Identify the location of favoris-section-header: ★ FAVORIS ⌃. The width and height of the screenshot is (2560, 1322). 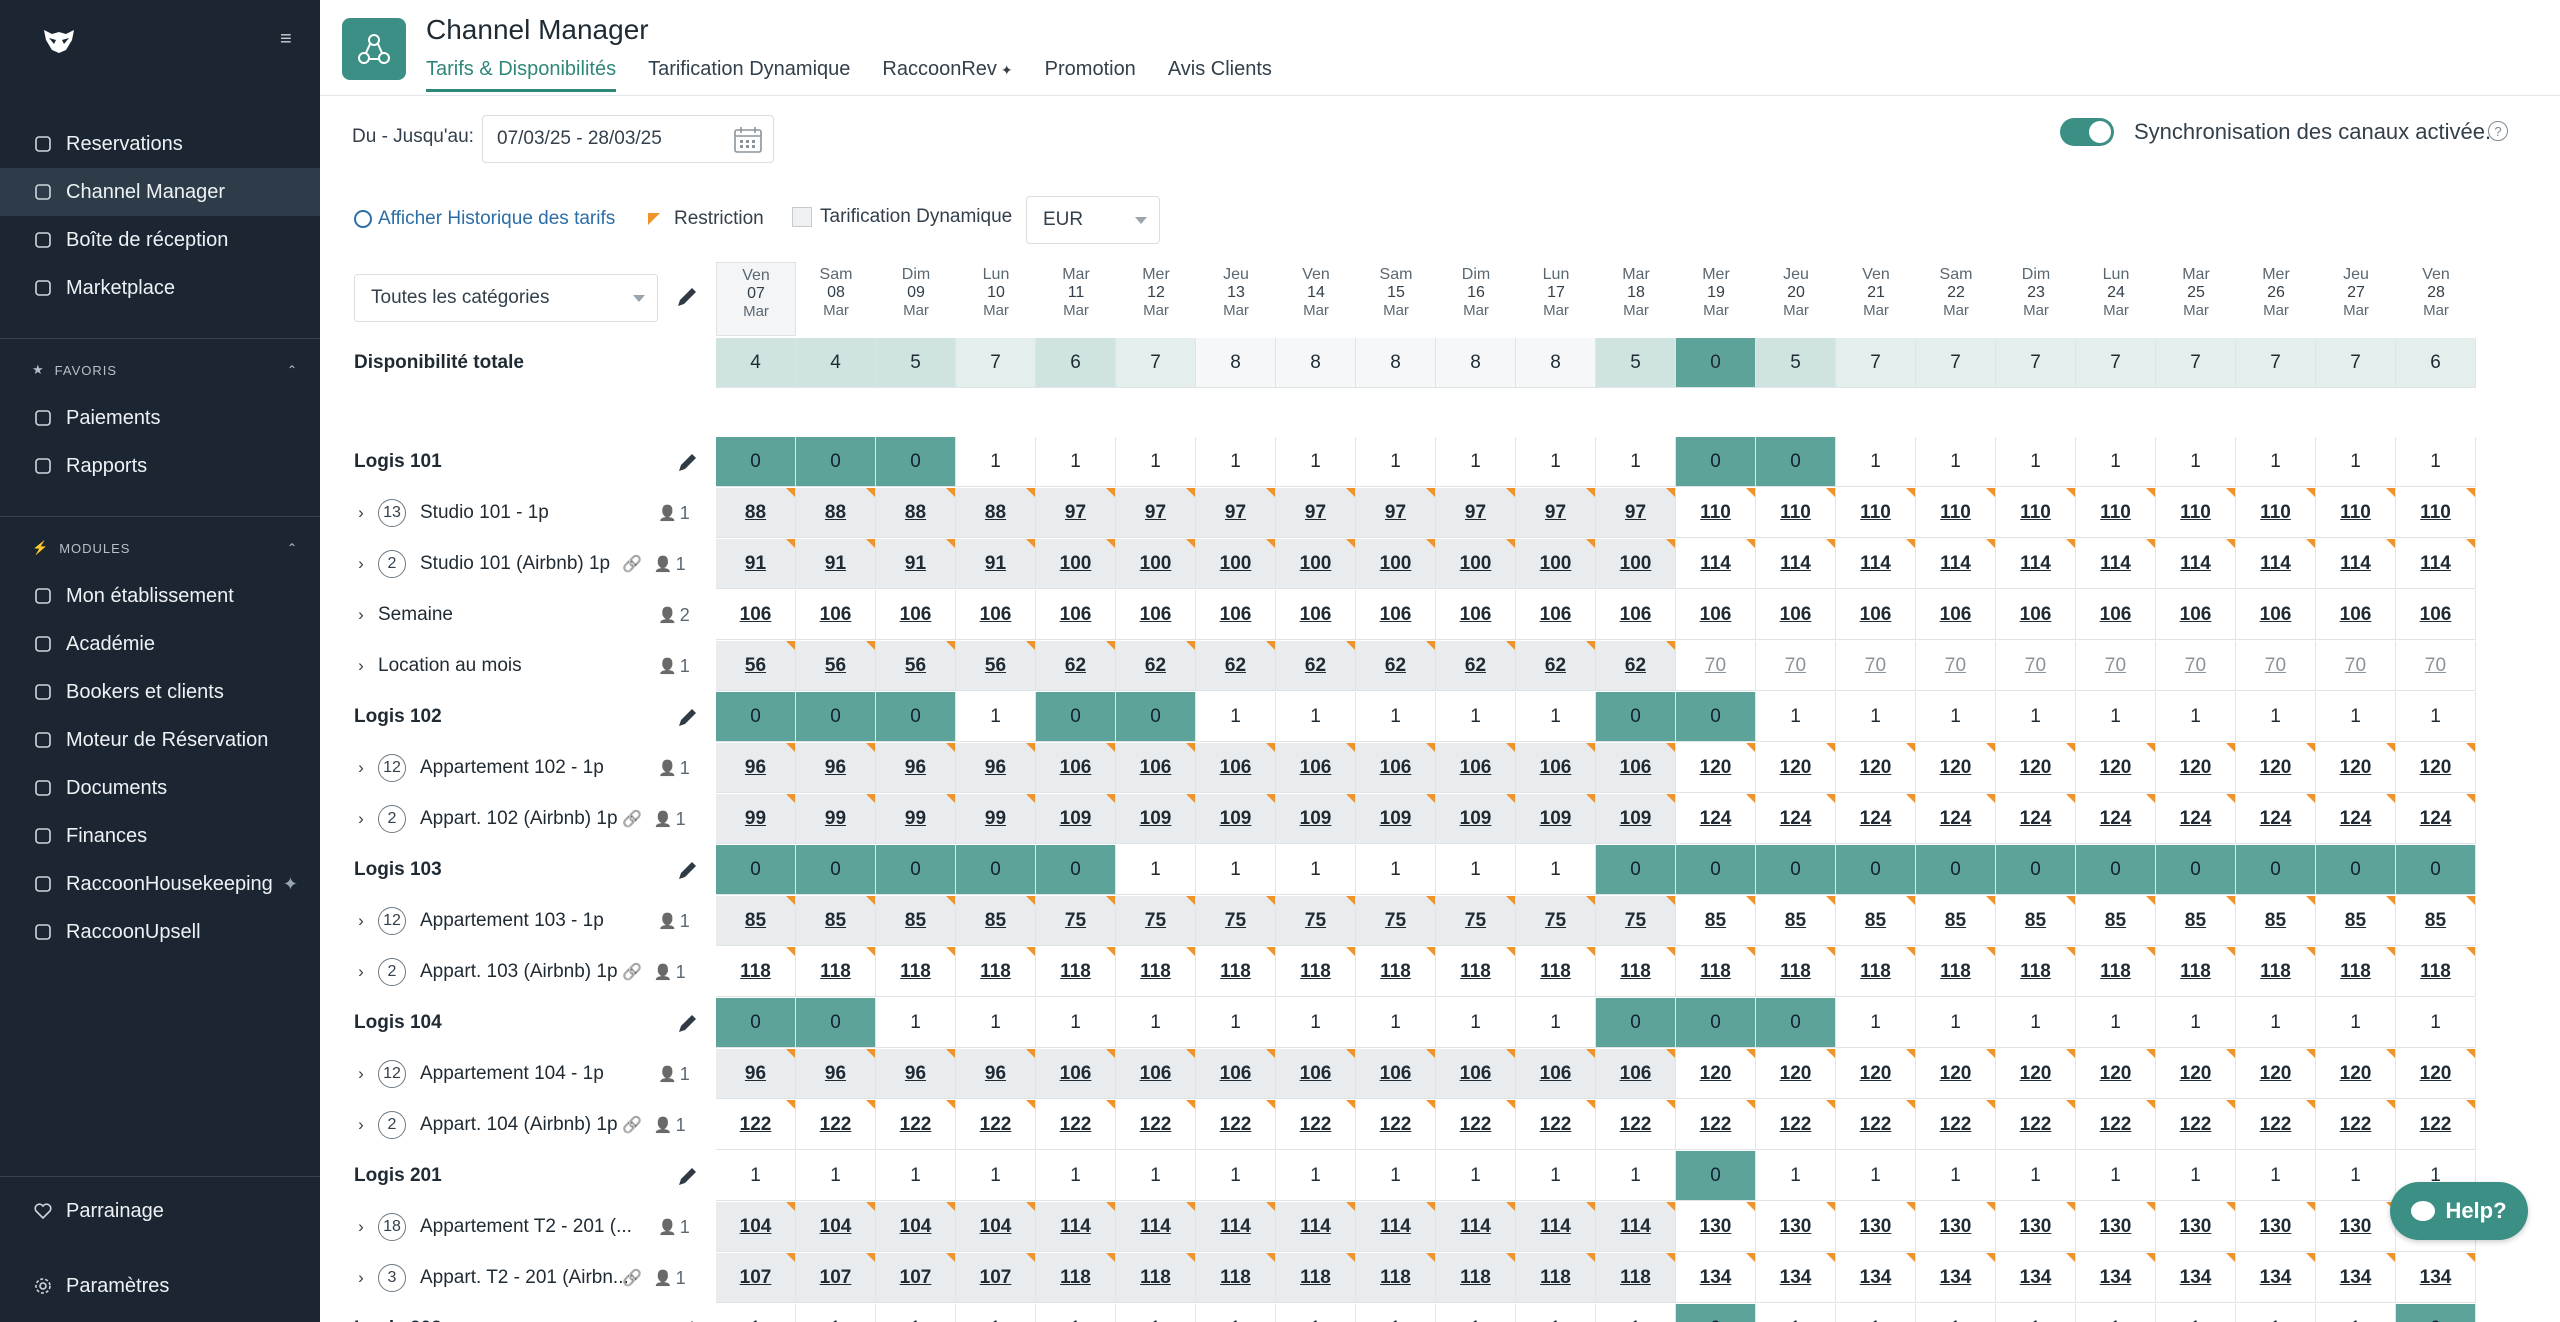
(165, 370).